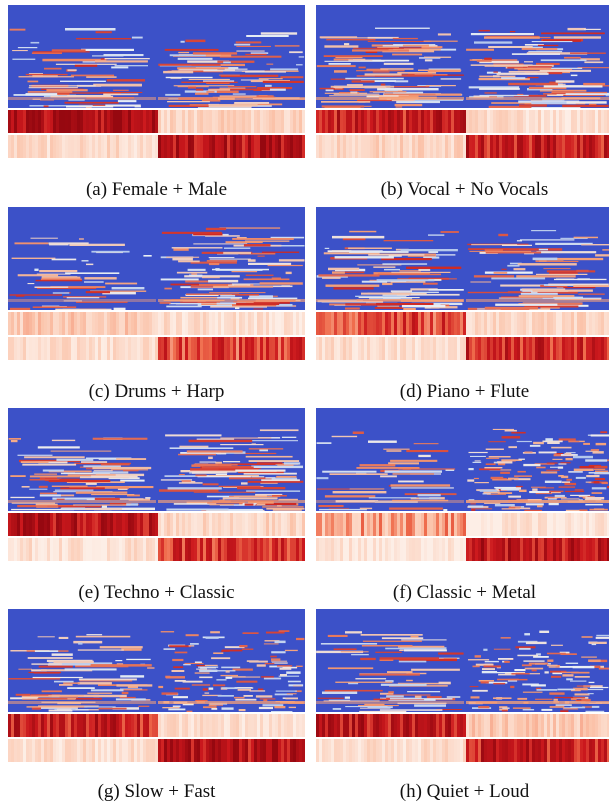 This screenshot has height=803, width=609. Describe the element at coordinates (462, 792) in the screenshot. I see `panel-caption: (h) Quiet + Loud` at that location.